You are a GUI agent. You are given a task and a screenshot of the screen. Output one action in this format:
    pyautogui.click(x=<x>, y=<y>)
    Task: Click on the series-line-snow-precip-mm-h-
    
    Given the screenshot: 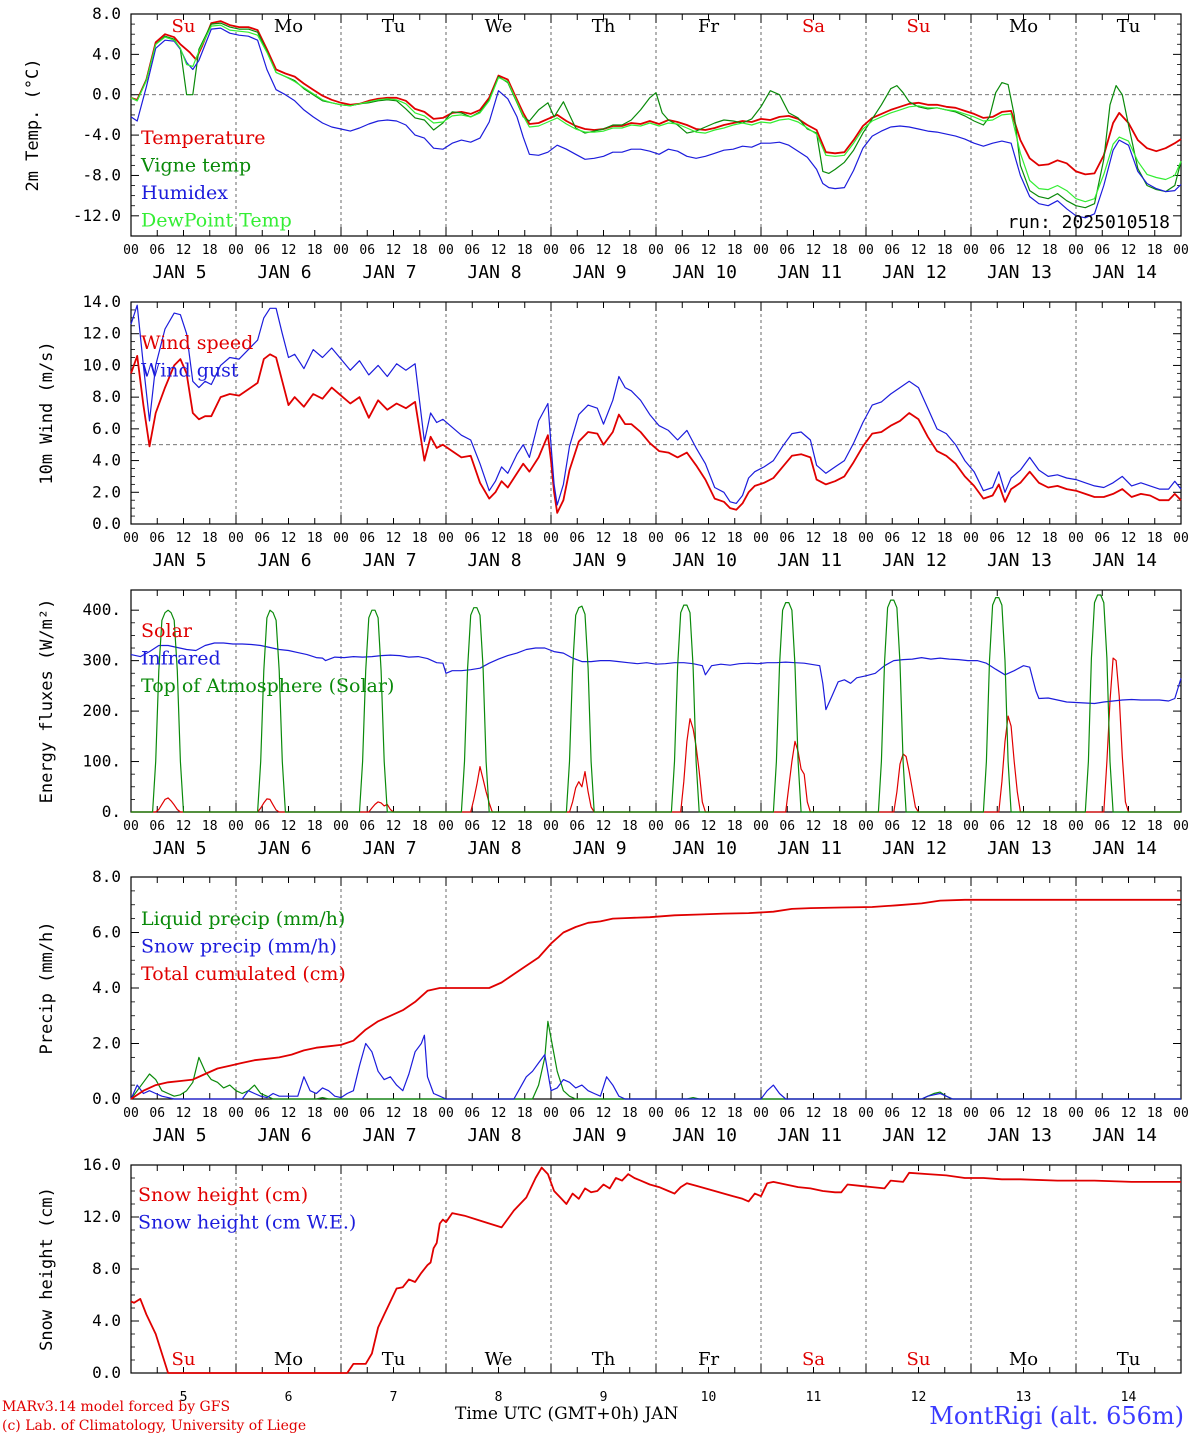 What is the action you would take?
    pyautogui.click(x=655, y=1067)
    